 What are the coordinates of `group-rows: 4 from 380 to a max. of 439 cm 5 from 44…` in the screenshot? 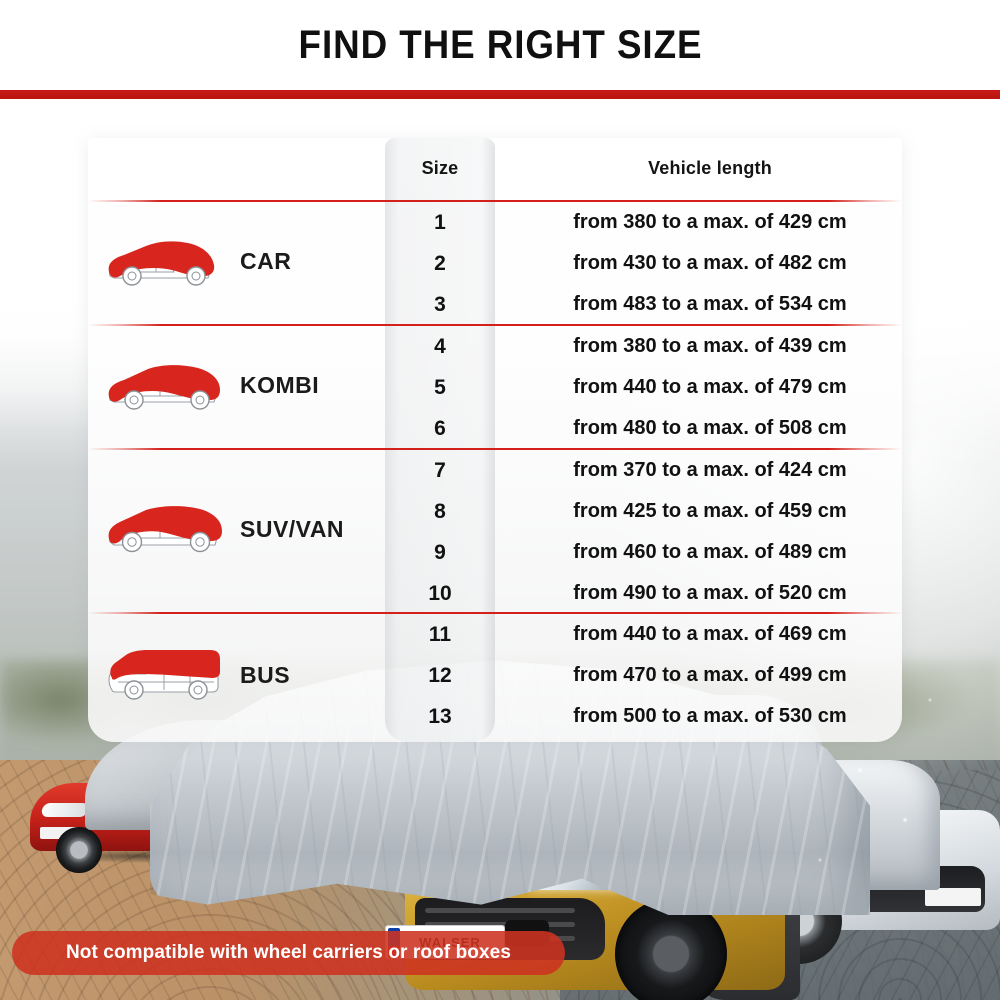 It's located at (643, 387).